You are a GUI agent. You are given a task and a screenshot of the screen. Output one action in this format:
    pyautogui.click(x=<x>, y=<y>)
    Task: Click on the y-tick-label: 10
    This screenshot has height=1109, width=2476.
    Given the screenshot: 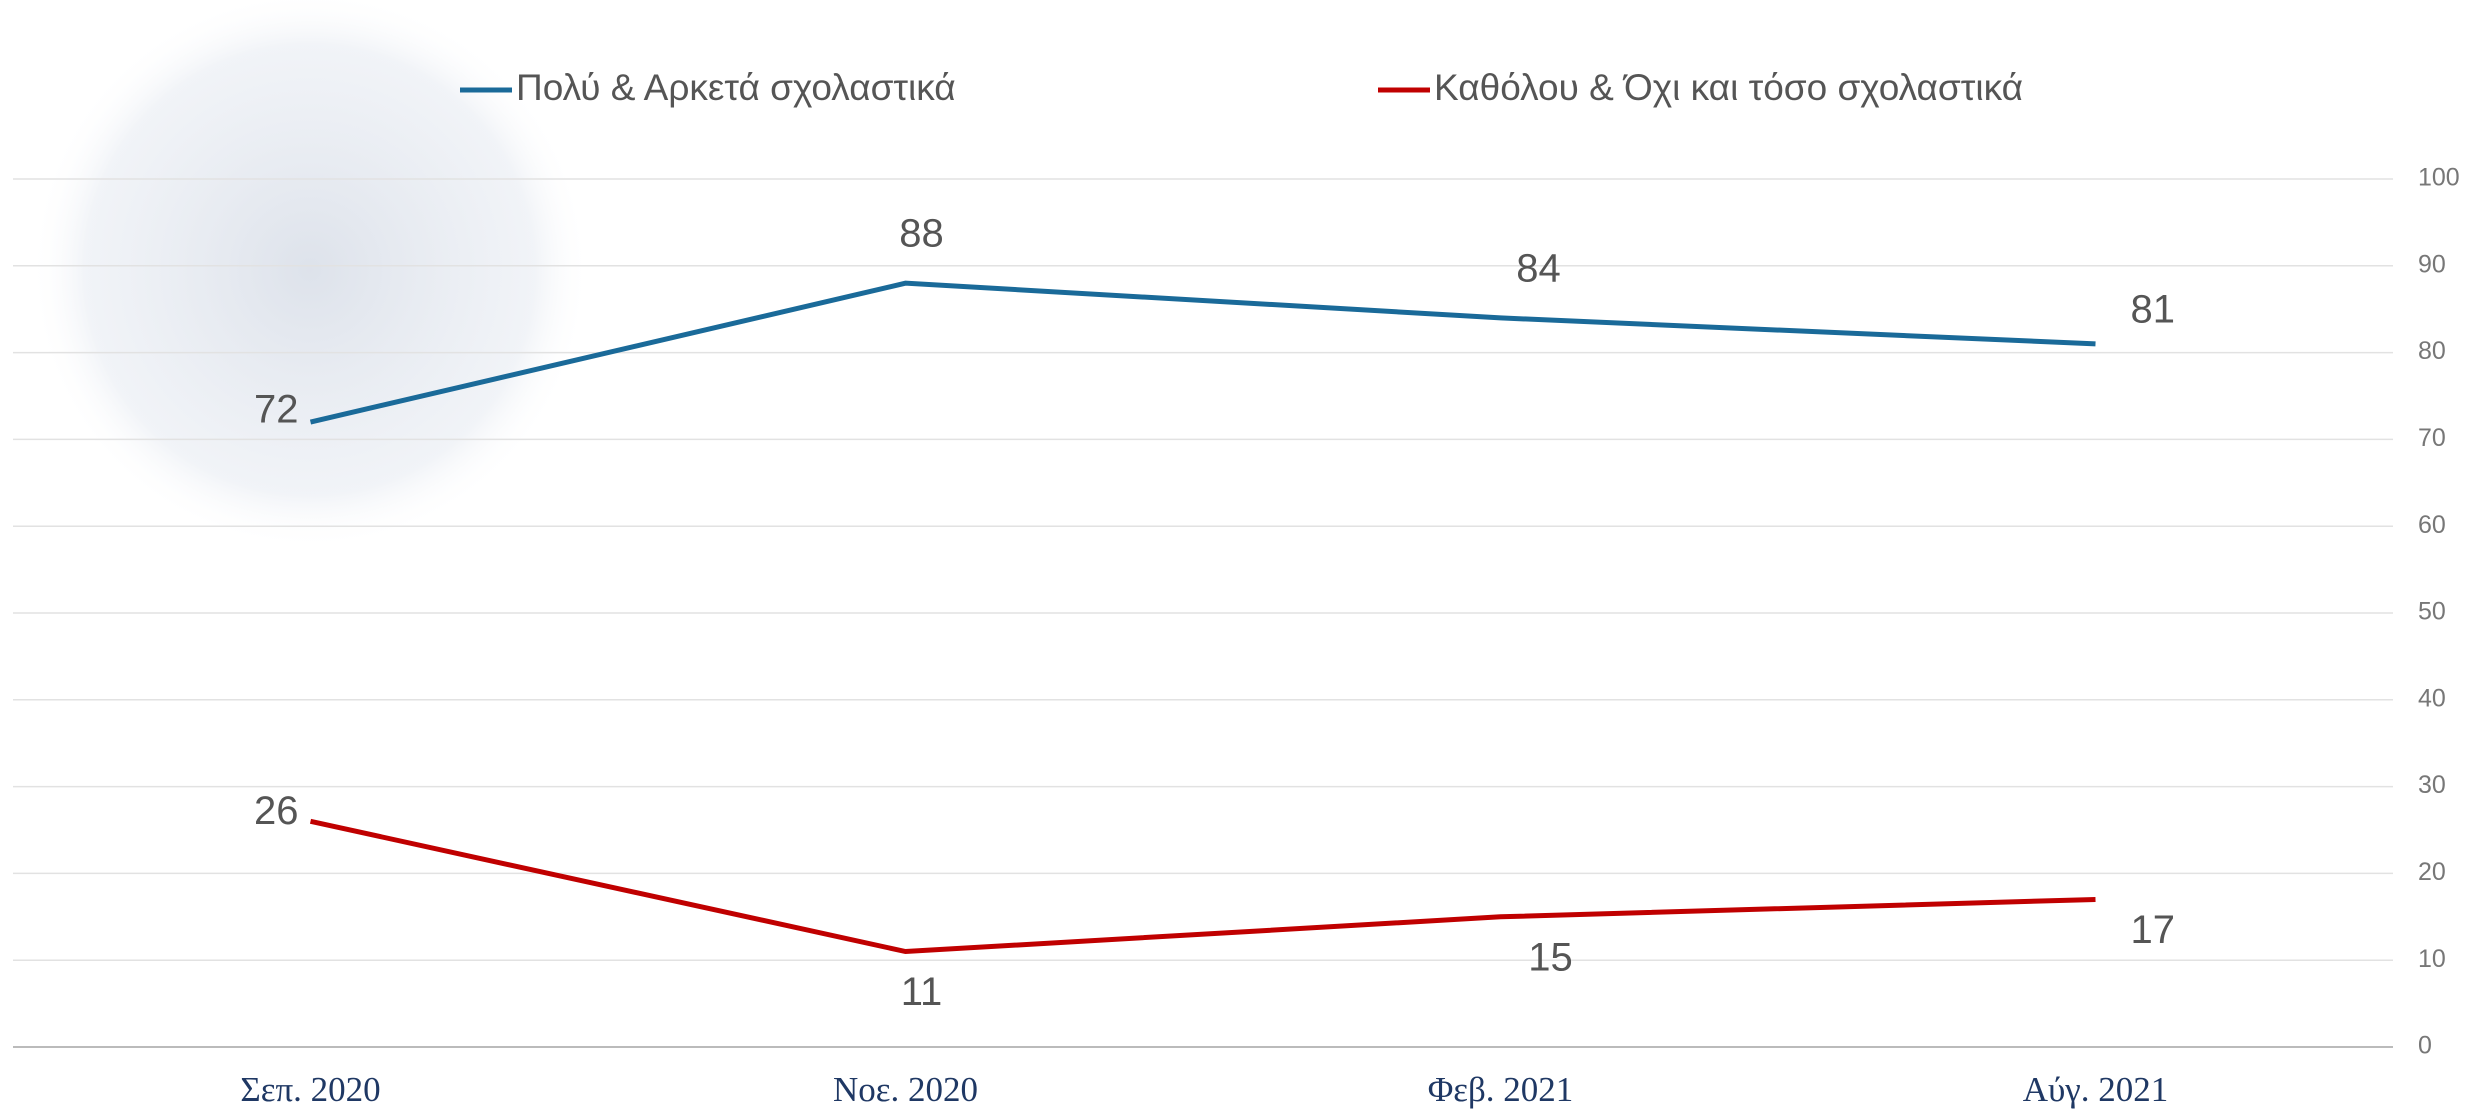 What is the action you would take?
    pyautogui.click(x=2432, y=959)
    